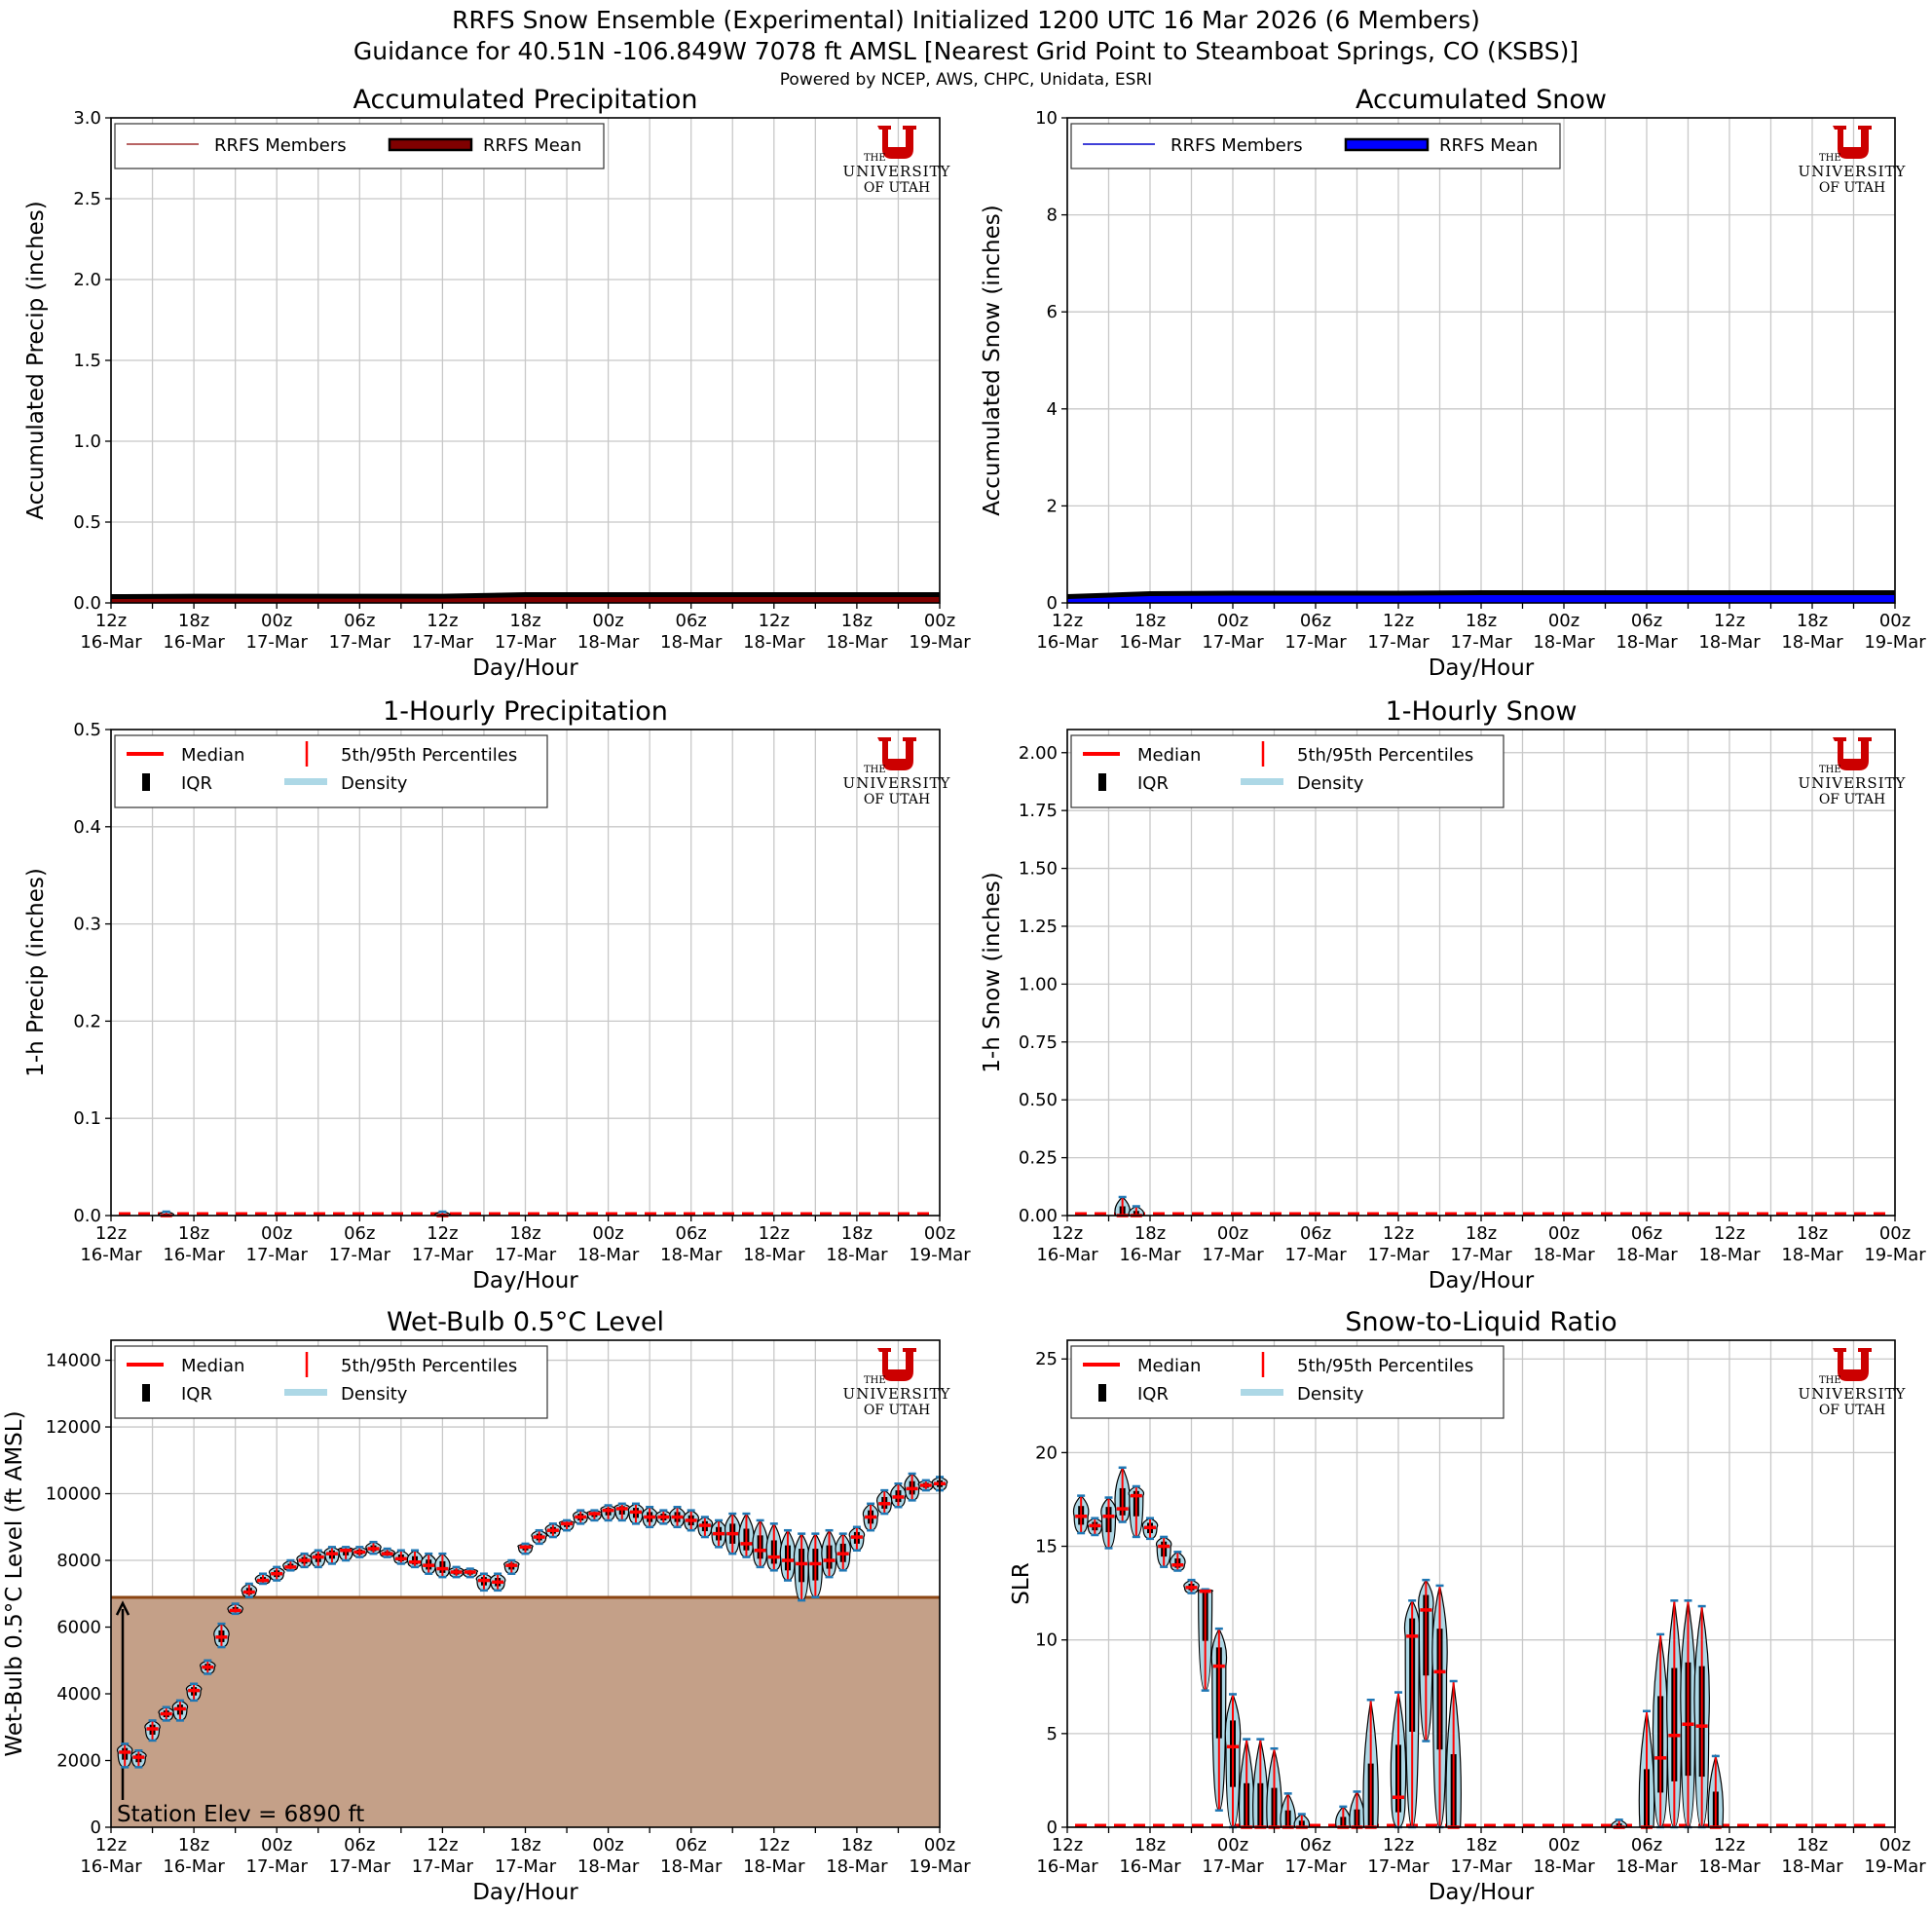  Describe the element at coordinates (1038, 984) in the screenshot. I see `y-tick-label: 1.00` at that location.